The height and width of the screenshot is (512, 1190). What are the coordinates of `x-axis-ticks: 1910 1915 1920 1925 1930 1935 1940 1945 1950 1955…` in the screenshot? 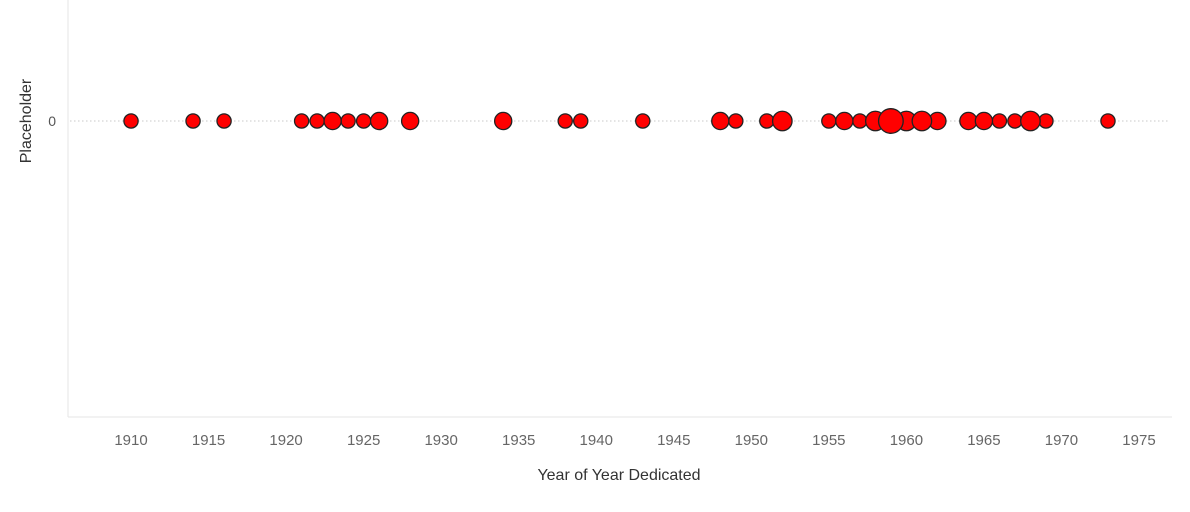 It's located at (634, 440).